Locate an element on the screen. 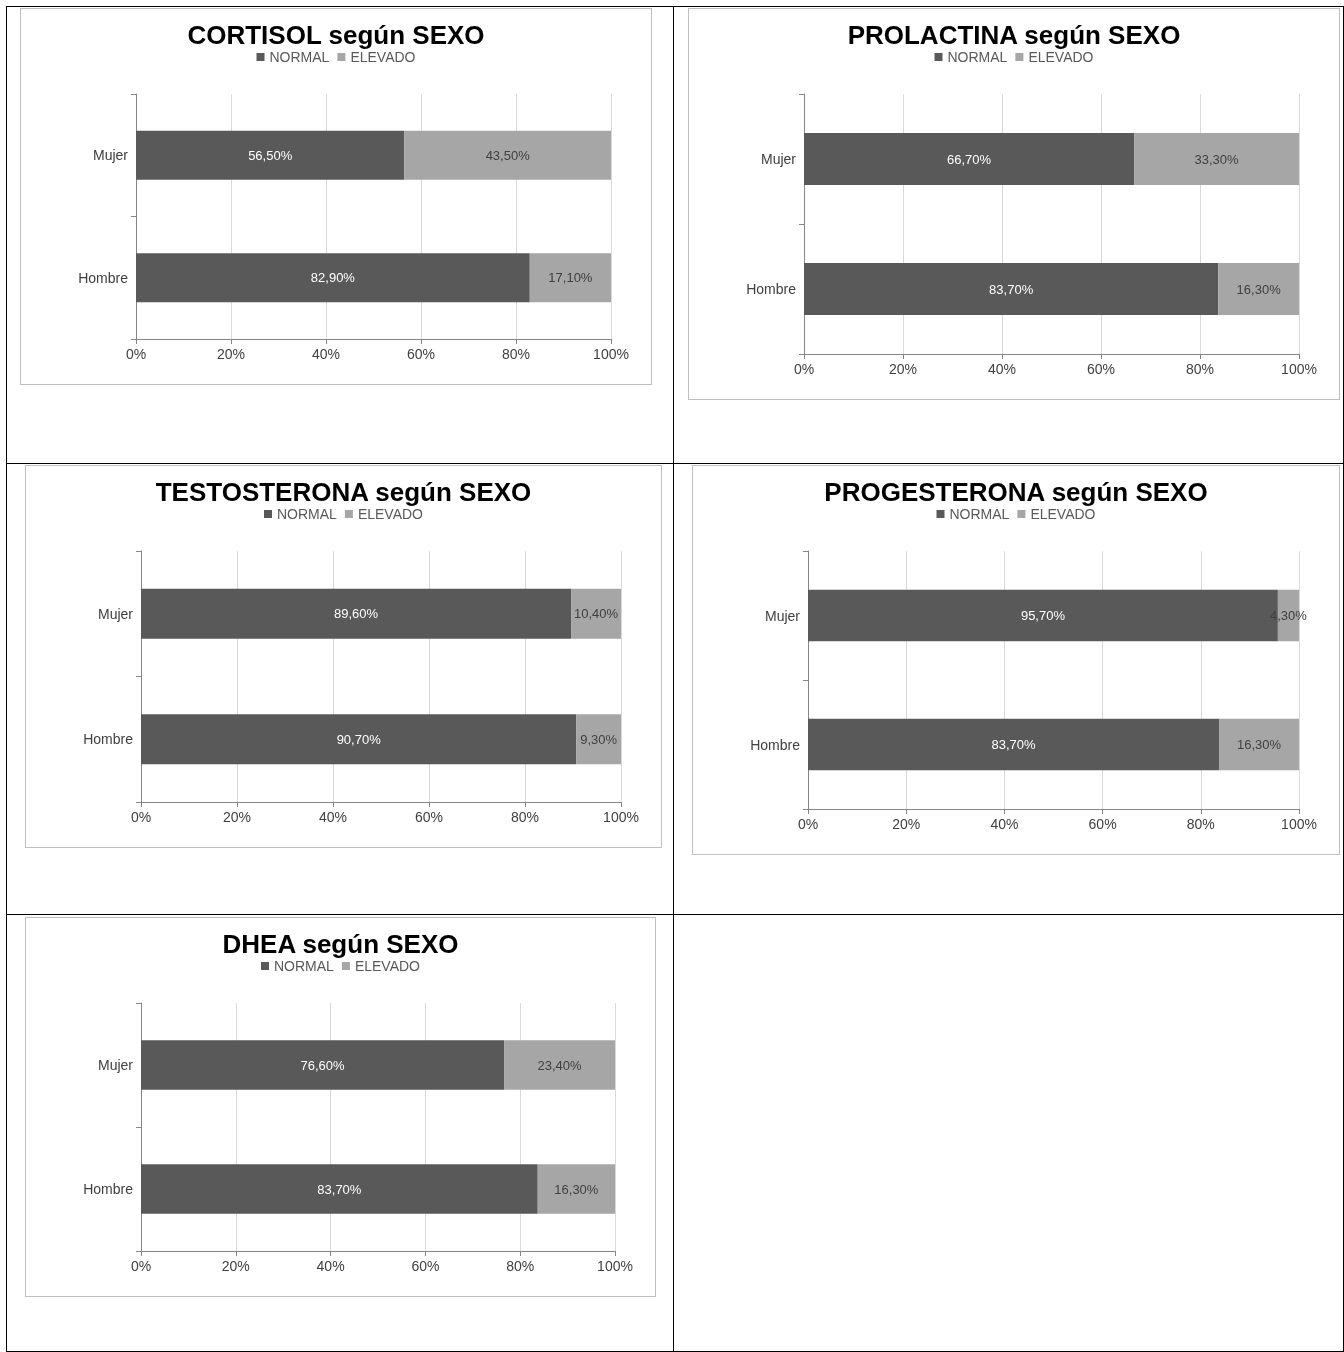 This screenshot has width=1344, height=1352. data-label: 33,30% is located at coordinates (1217, 159).